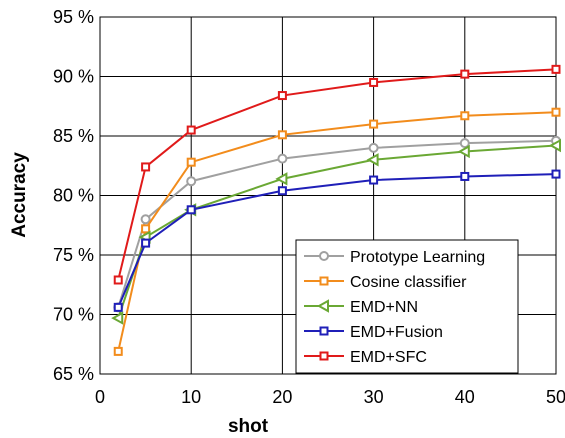  I want to click on legend-label: EMD+Fusion, so click(396, 332).